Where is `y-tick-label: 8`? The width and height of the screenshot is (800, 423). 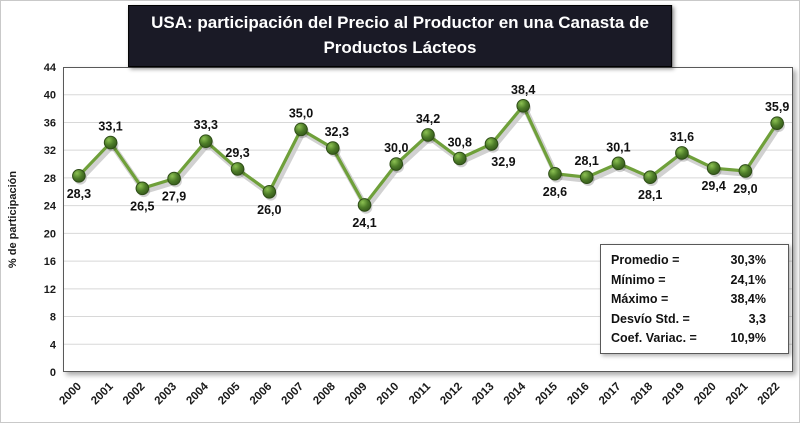 y-tick-label: 8 is located at coordinates (53, 318).